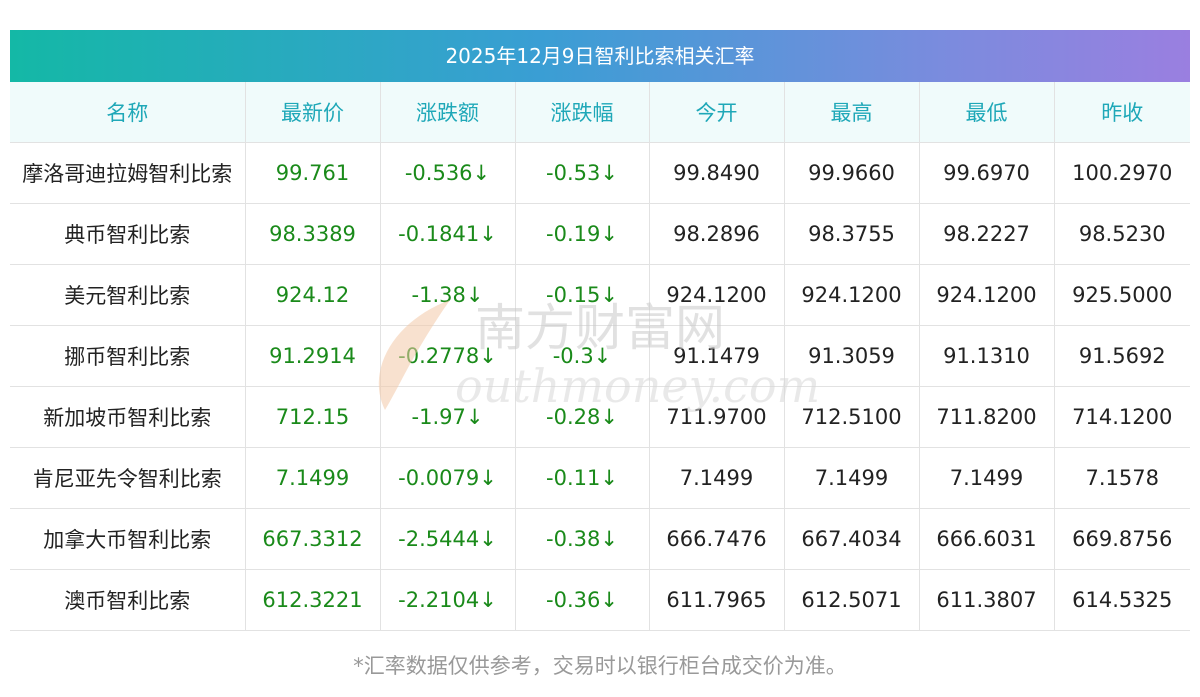 The height and width of the screenshot is (697, 1200). What do you see at coordinates (582, 295) in the screenshot?
I see `cell-change-pct: -0.15↓` at bounding box center [582, 295].